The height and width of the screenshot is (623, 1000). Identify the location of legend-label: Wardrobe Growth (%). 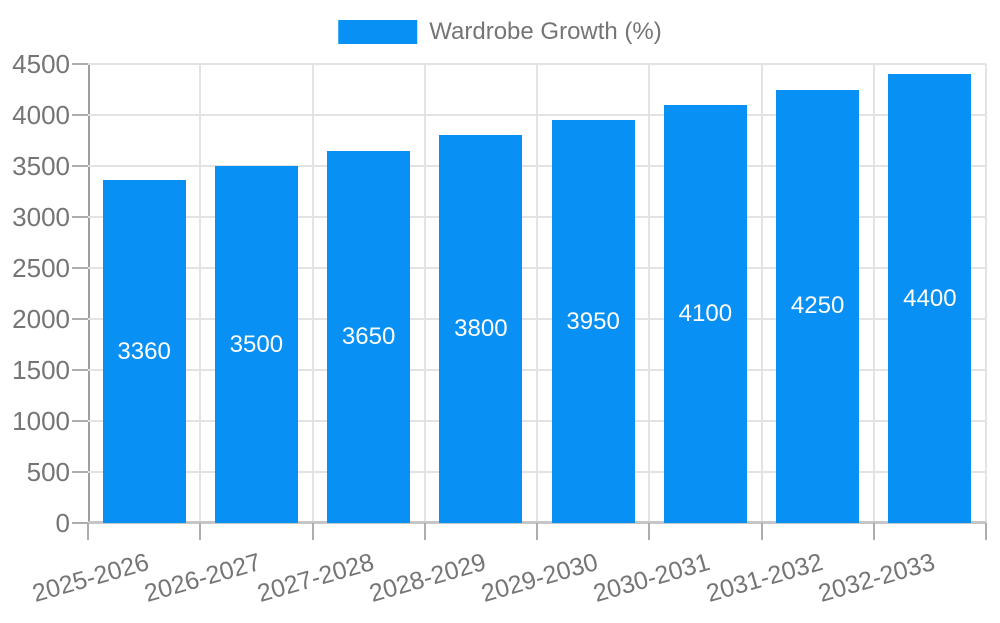
(545, 31).